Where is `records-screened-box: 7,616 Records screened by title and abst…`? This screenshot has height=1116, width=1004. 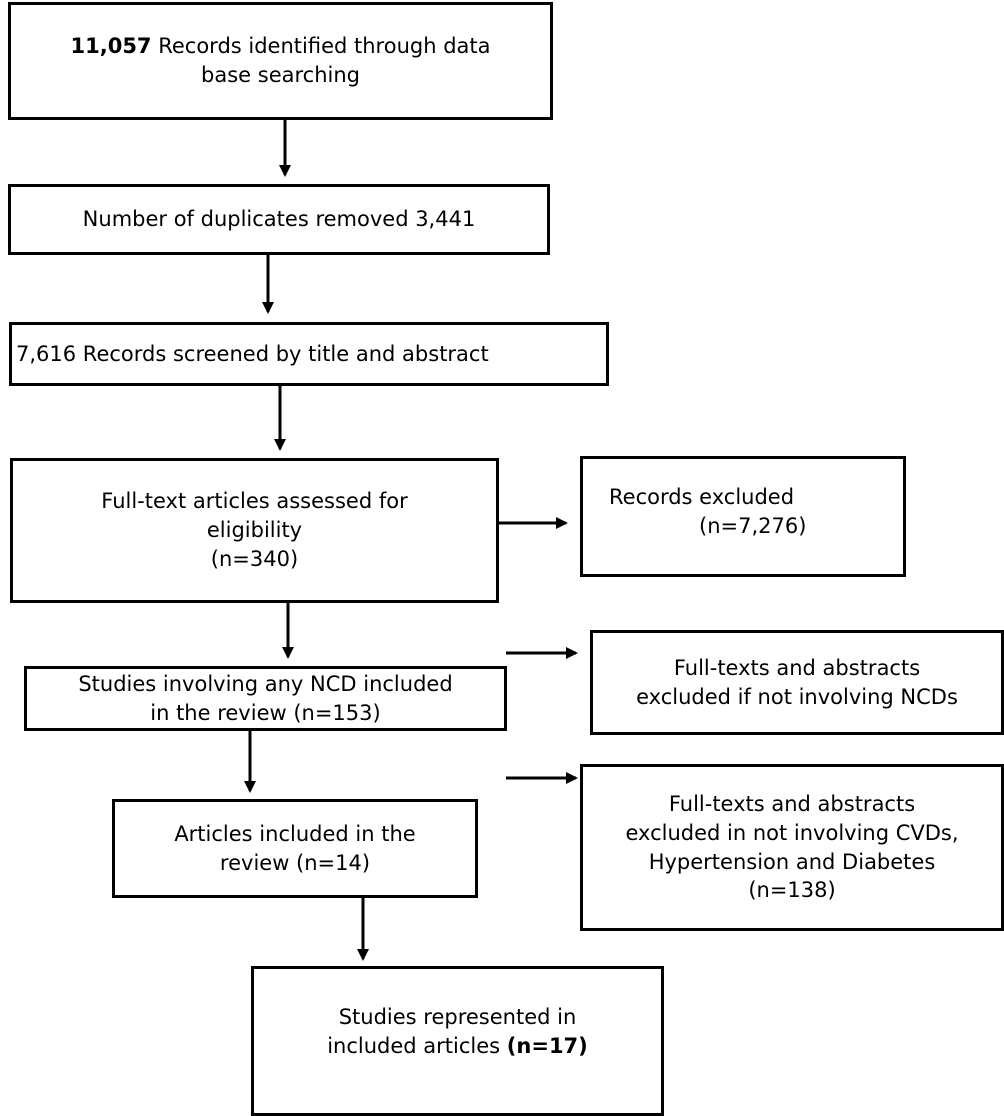 records-screened-box: 7,616 Records screened by title and abst… is located at coordinates (309, 354).